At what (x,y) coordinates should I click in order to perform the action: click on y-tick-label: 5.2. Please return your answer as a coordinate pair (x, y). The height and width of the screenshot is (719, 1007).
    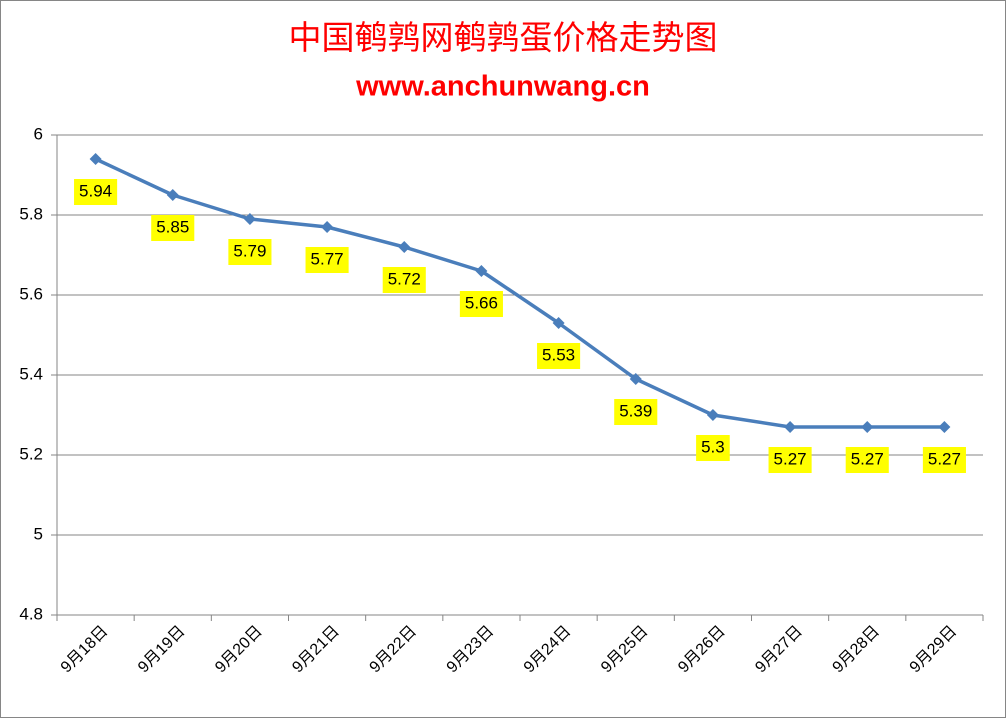
    Looking at the image, I should click on (31, 453).